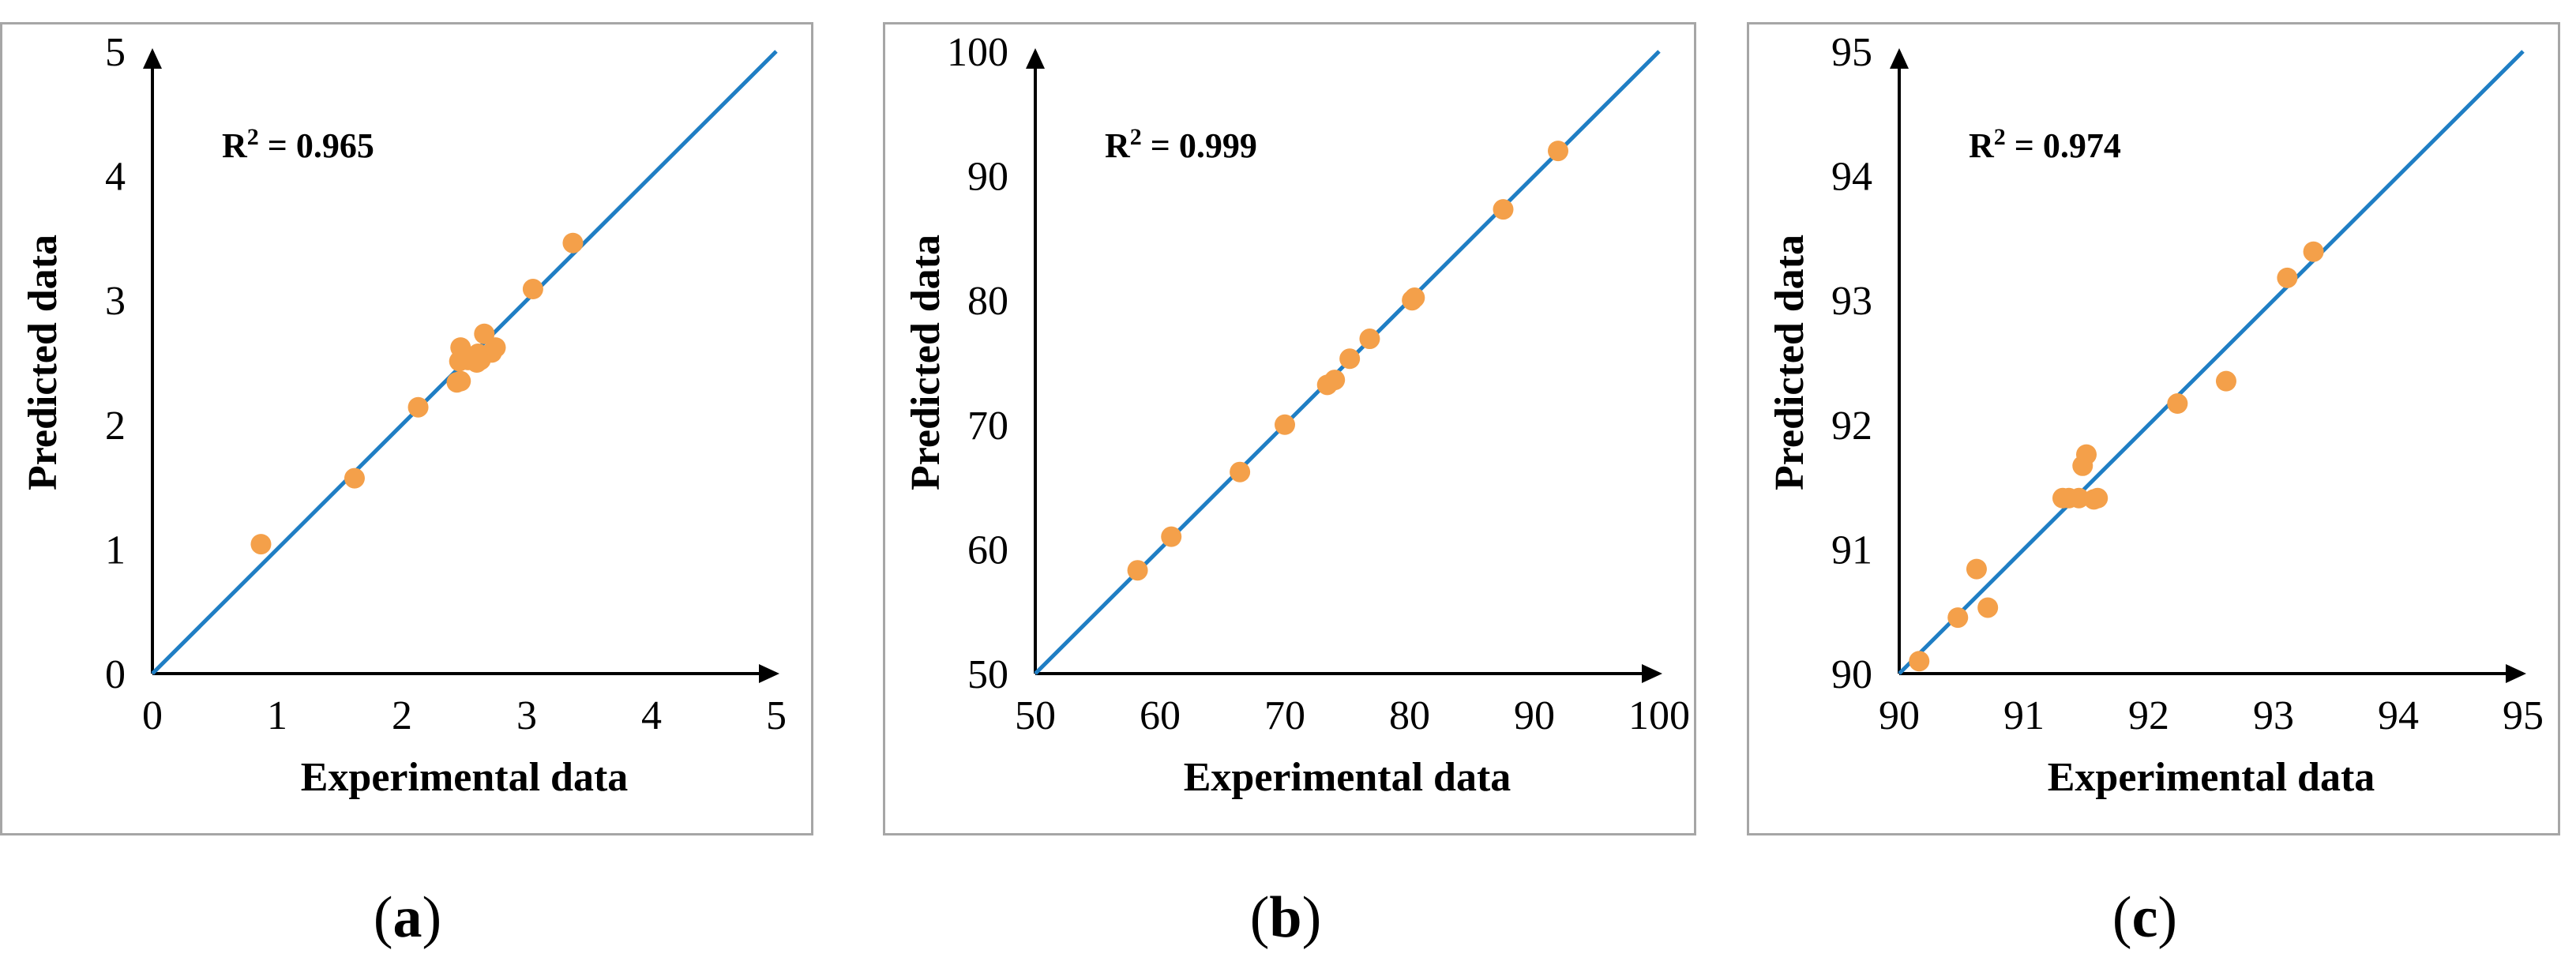 The width and height of the screenshot is (2576, 980). I want to click on y-tick-label: 93, so click(1851, 301).